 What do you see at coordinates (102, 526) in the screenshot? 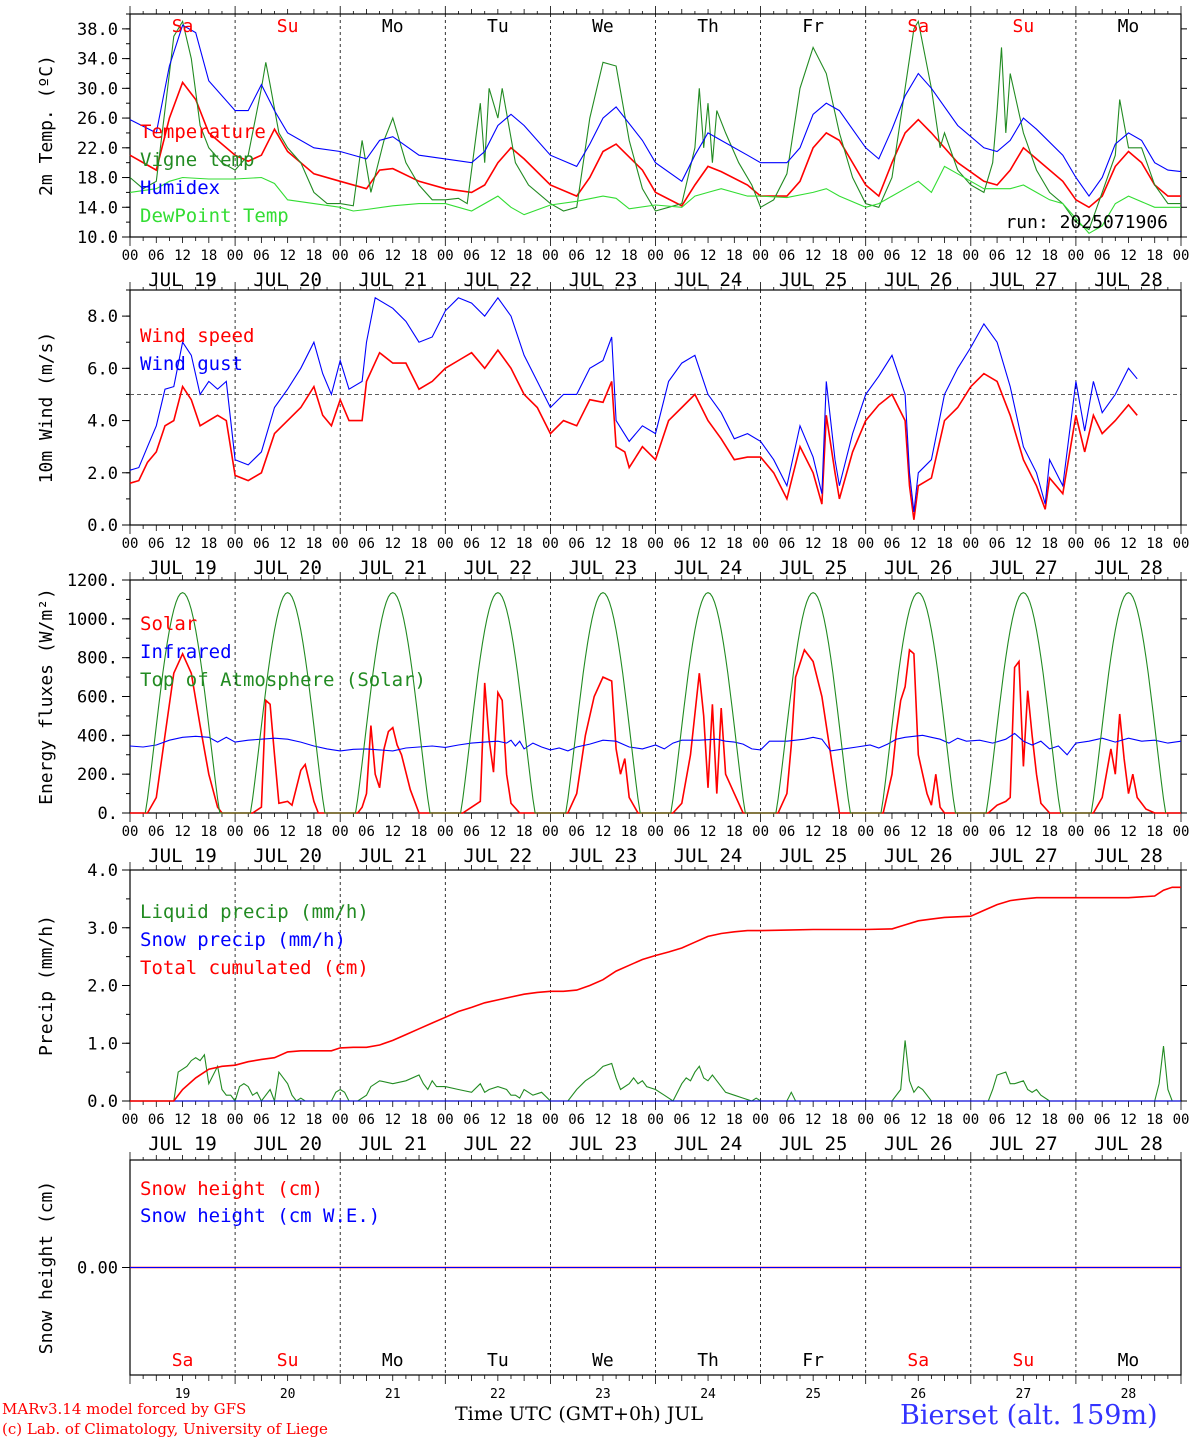
I see `y-tick-label: 0.0` at bounding box center [102, 526].